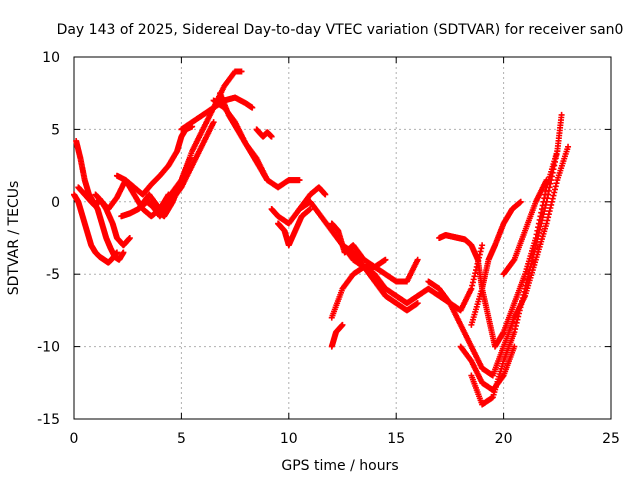 This screenshot has width=640, height=480. Describe the element at coordinates (181, 169) in the screenshot. I see `series-sat-h` at that location.